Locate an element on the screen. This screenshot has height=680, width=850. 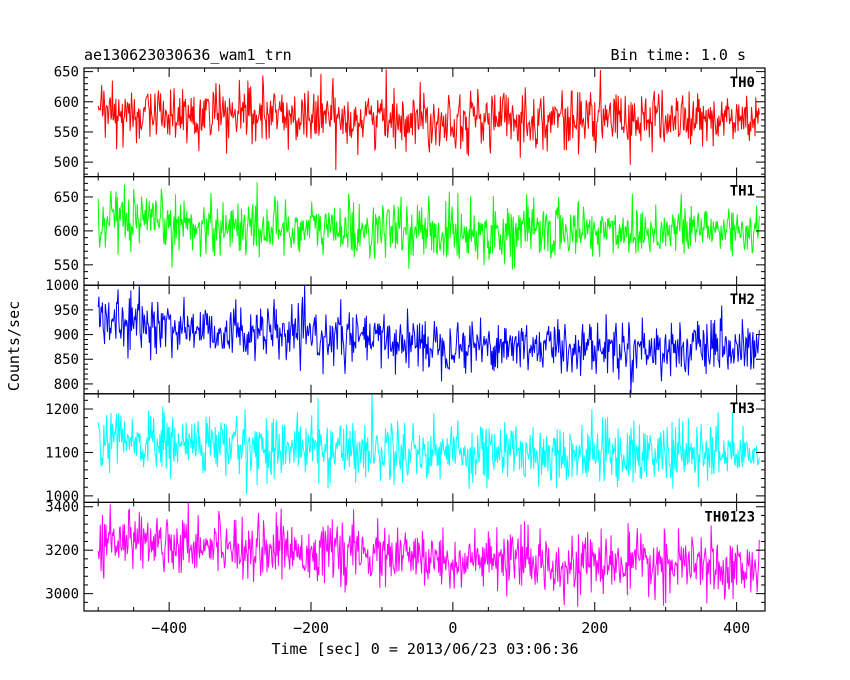
x-tick-label: −200 is located at coordinates (311, 628).